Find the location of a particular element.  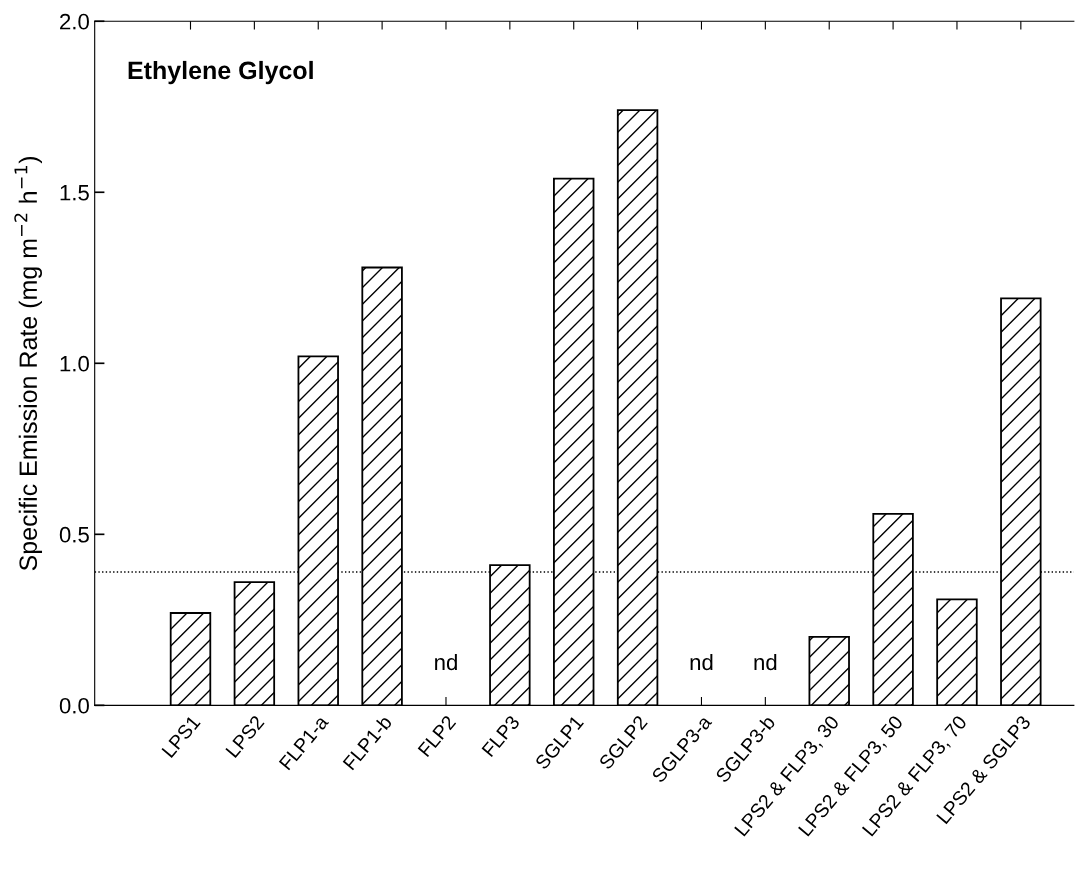

y-tick-label: 1.0 is located at coordinates (74, 363).